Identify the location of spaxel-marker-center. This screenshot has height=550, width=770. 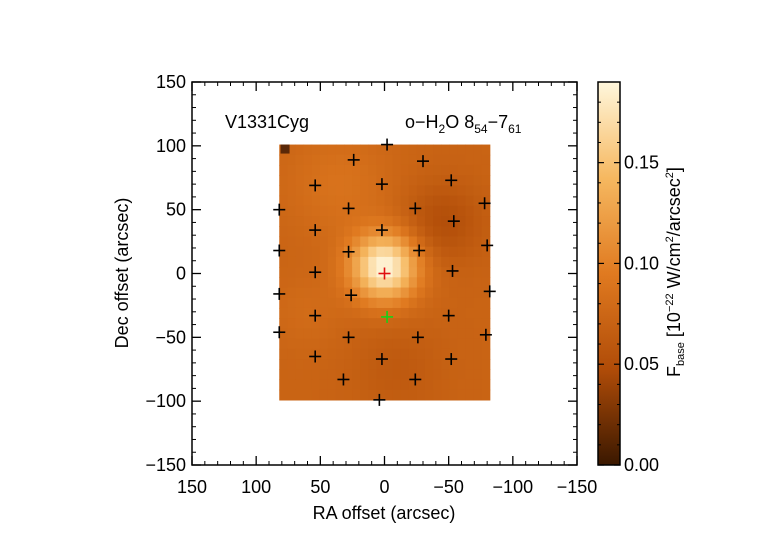
(384, 273).